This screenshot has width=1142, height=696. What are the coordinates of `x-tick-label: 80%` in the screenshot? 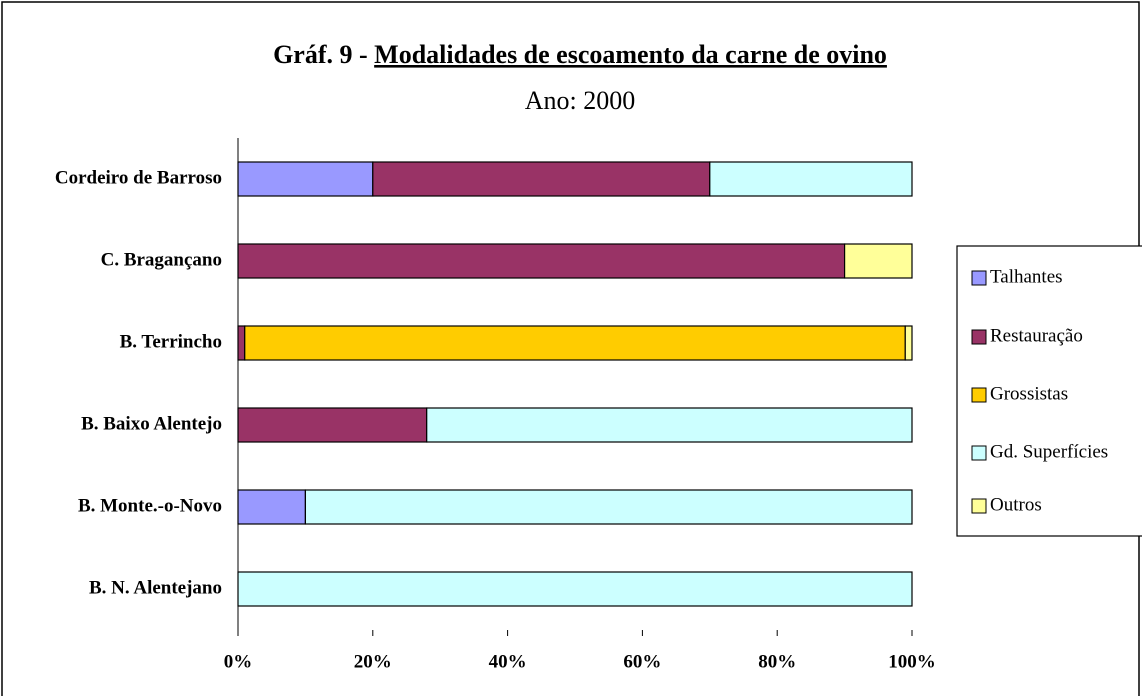 It's located at (777, 661).